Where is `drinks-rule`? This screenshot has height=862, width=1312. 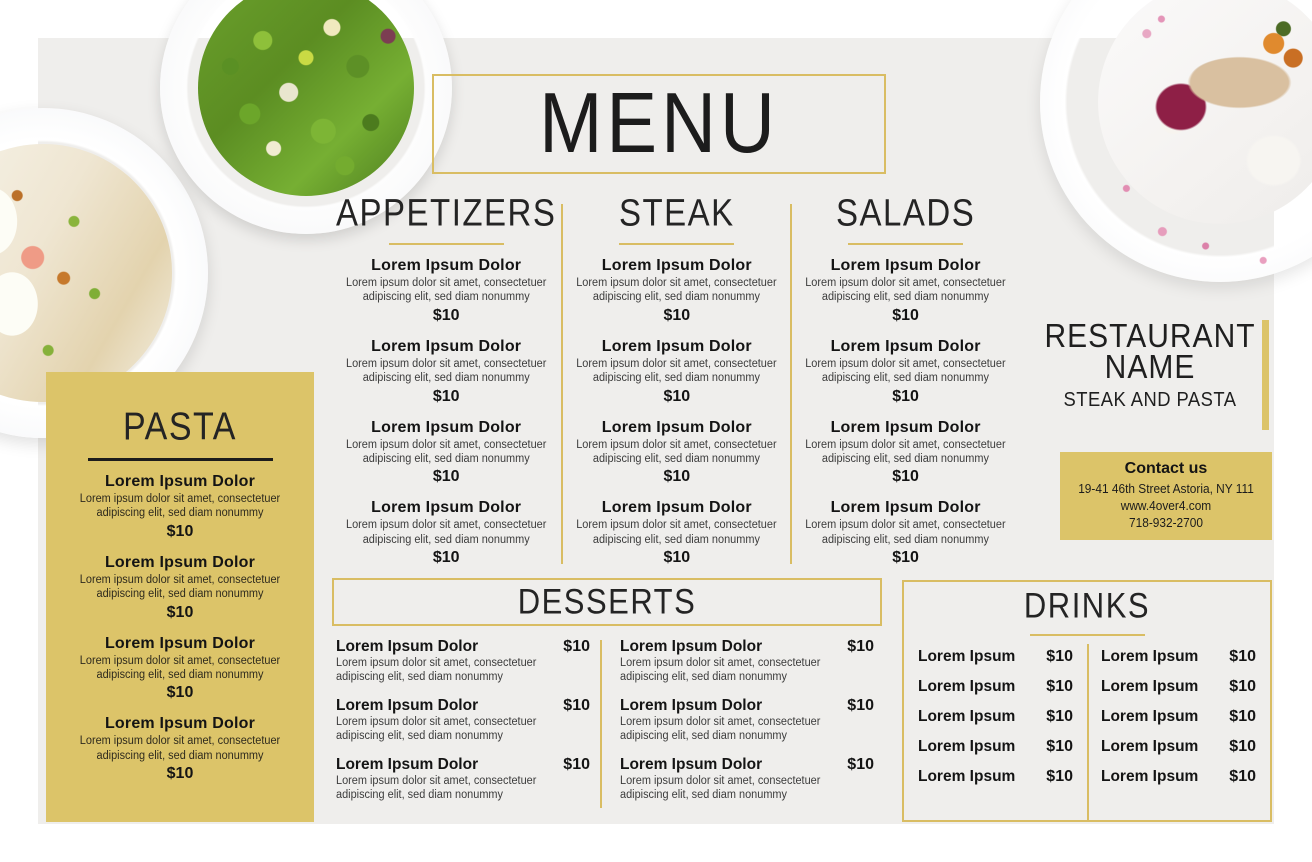
drinks-rule is located at coordinates (1087, 635).